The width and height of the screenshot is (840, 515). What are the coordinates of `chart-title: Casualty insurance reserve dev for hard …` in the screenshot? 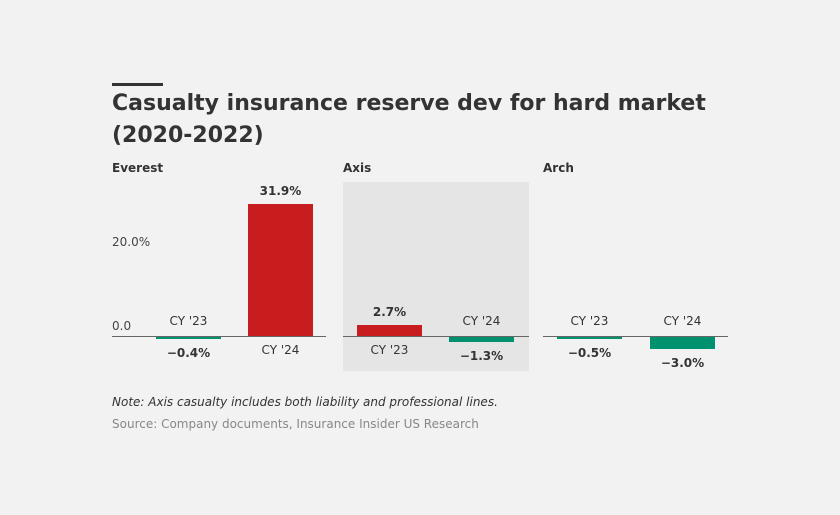 It's located at (409, 119).